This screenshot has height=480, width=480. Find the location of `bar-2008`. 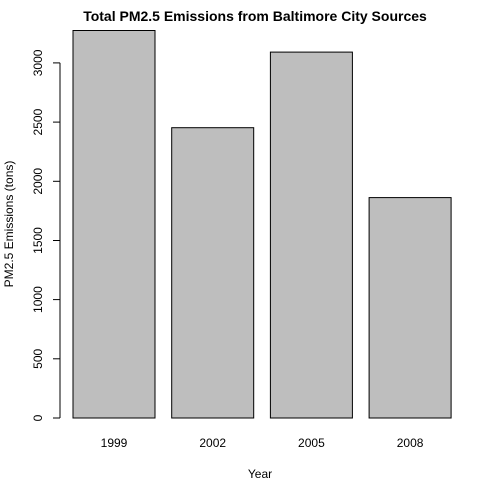

bar-2008 is located at coordinates (410, 308).